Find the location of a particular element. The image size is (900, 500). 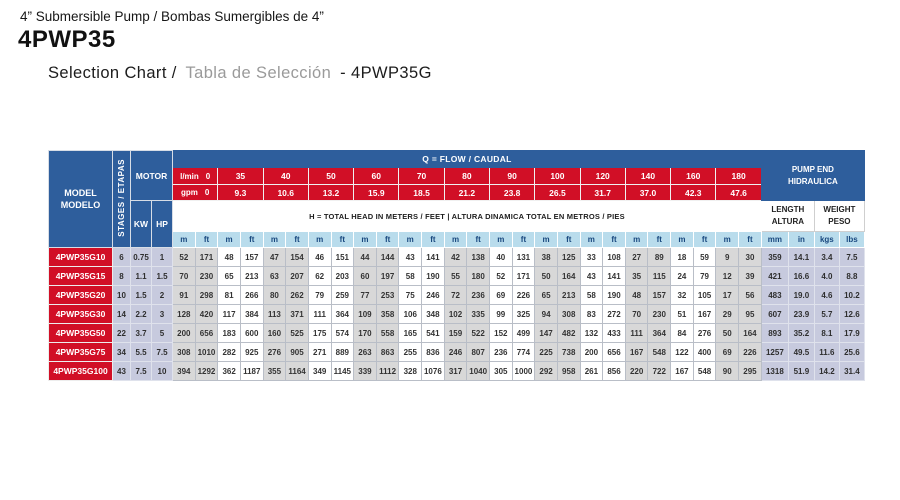

head-ft-value: 298 is located at coordinates (206, 295).